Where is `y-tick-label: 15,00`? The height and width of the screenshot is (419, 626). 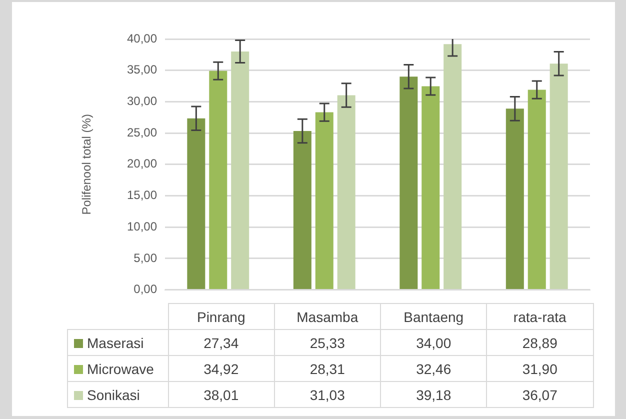 y-tick-label: 15,00 is located at coordinates (142, 195).